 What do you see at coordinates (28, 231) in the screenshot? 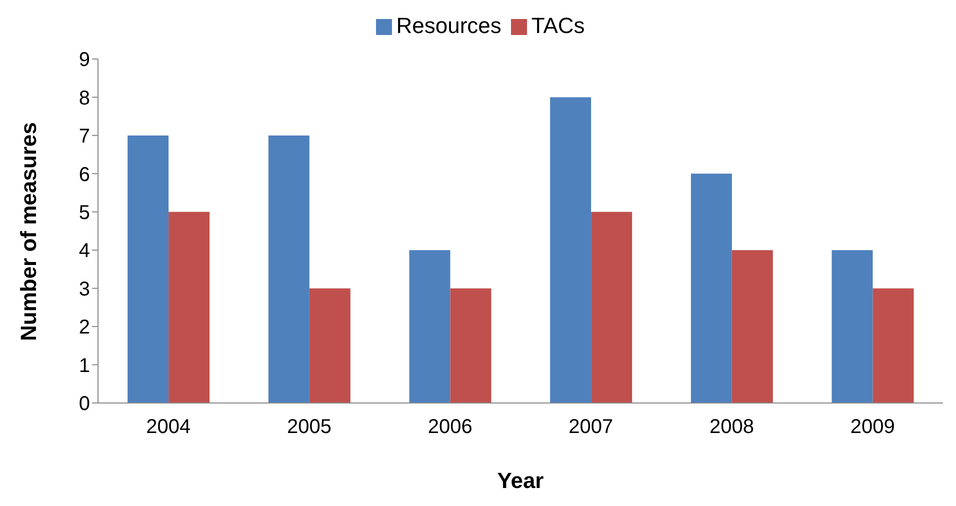
I see `y-axis-title: Number of measures` at bounding box center [28, 231].